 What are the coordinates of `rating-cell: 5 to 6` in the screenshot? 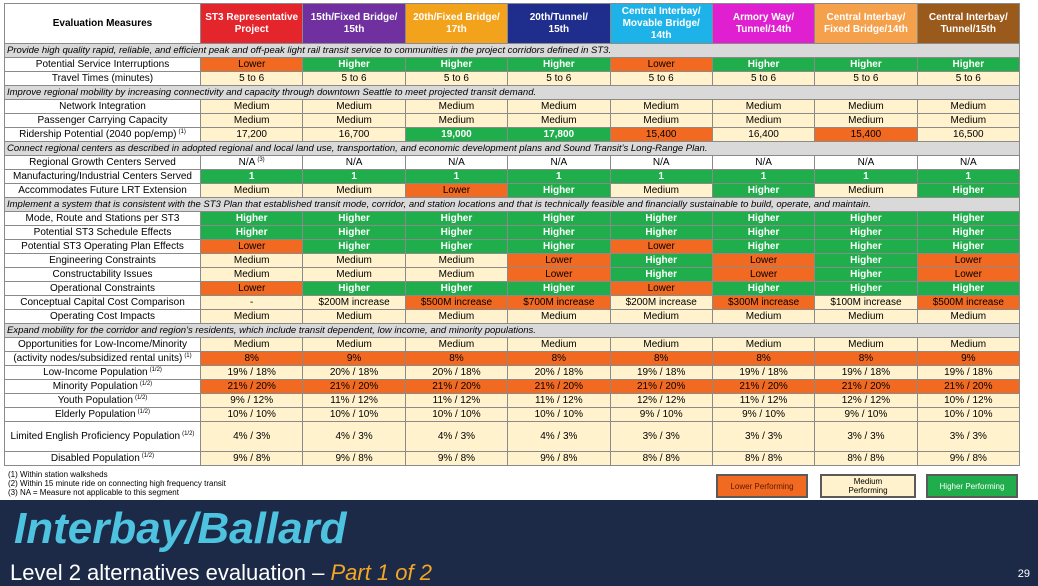 It's located at (968, 78).